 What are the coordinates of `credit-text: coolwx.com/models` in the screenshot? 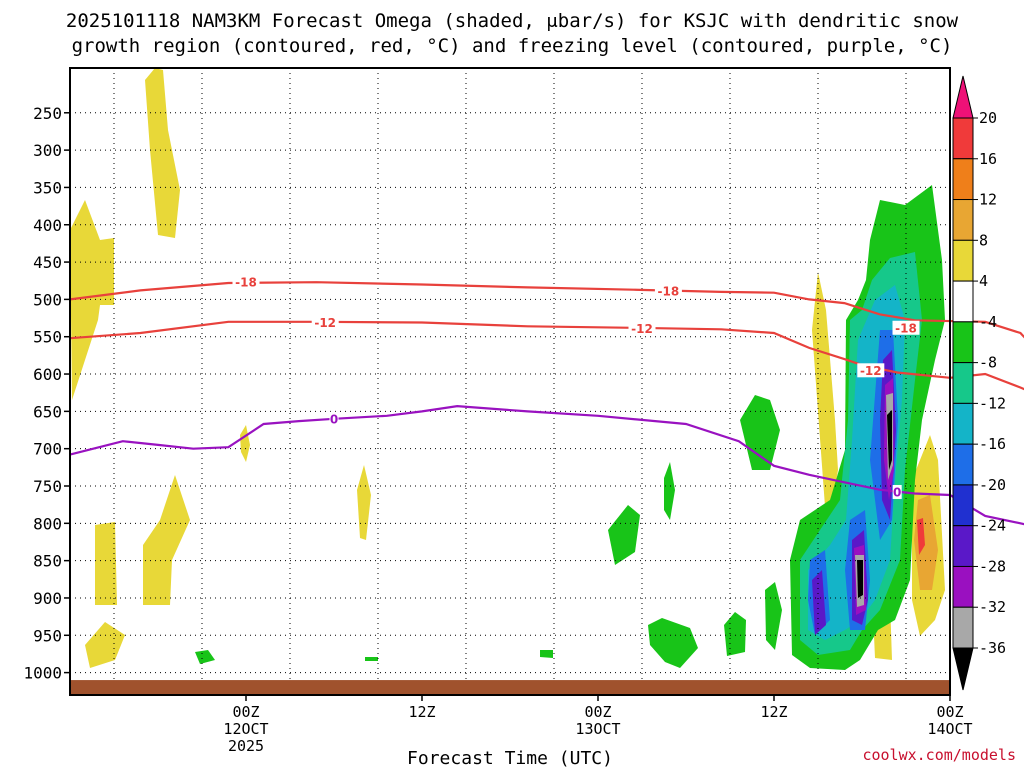 It's located at (939, 755).